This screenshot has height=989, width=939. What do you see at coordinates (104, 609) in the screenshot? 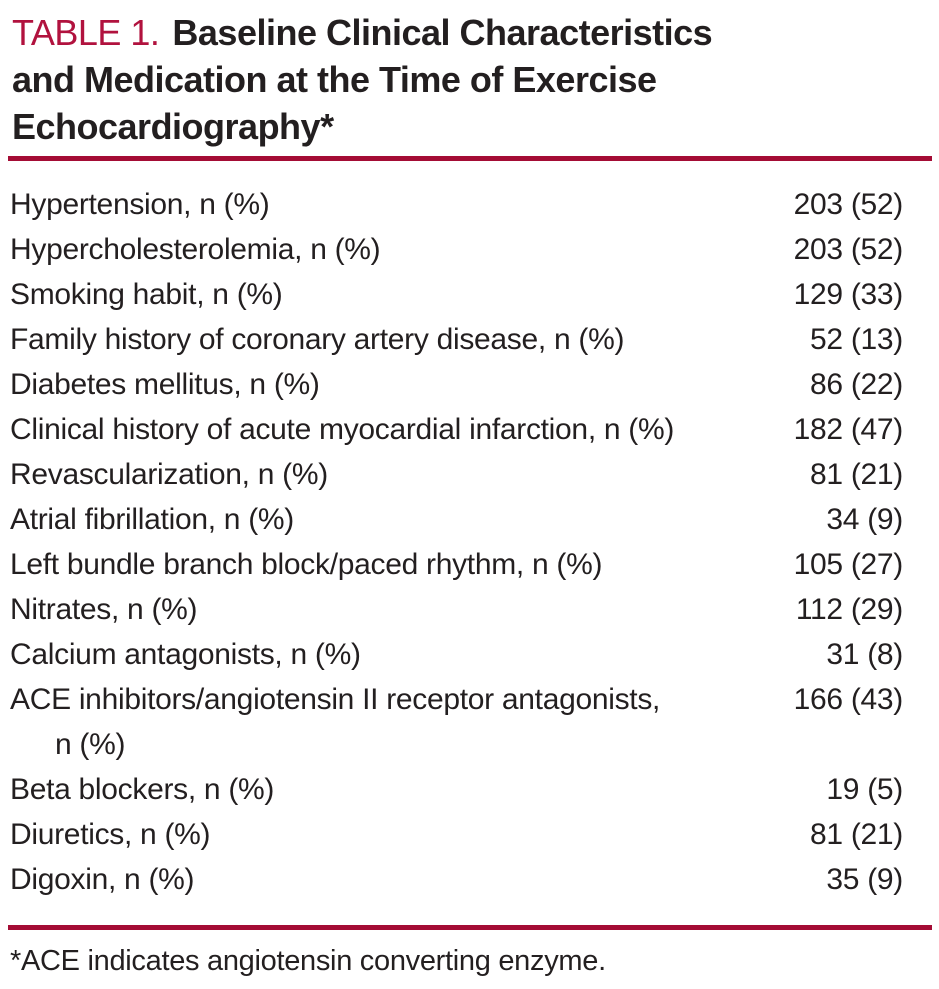
I see `row-label: Nitrates, n (%)` at bounding box center [104, 609].